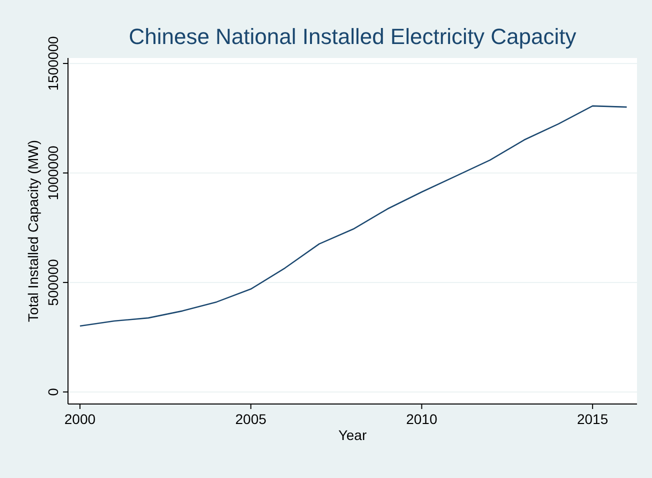  I want to click on y-tick-label: 0, so click(53, 392).